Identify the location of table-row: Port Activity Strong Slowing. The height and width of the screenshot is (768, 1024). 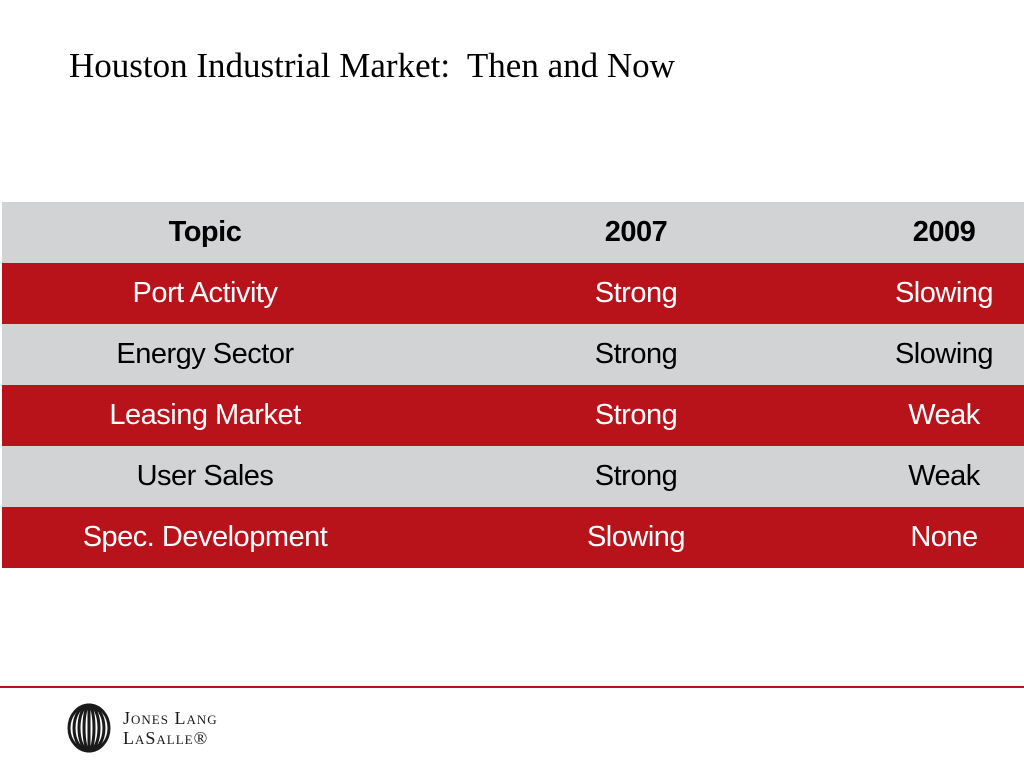
(513, 293).